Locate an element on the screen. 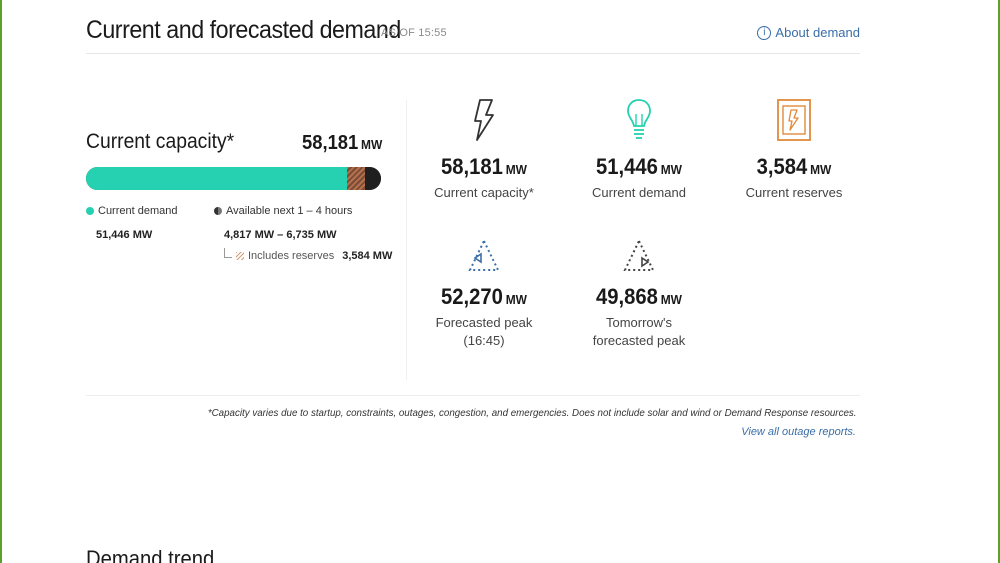 Image resolution: width=1000 pixels, height=563 pixels. outage-reports-link: View all outage reports. is located at coordinates (798, 432).